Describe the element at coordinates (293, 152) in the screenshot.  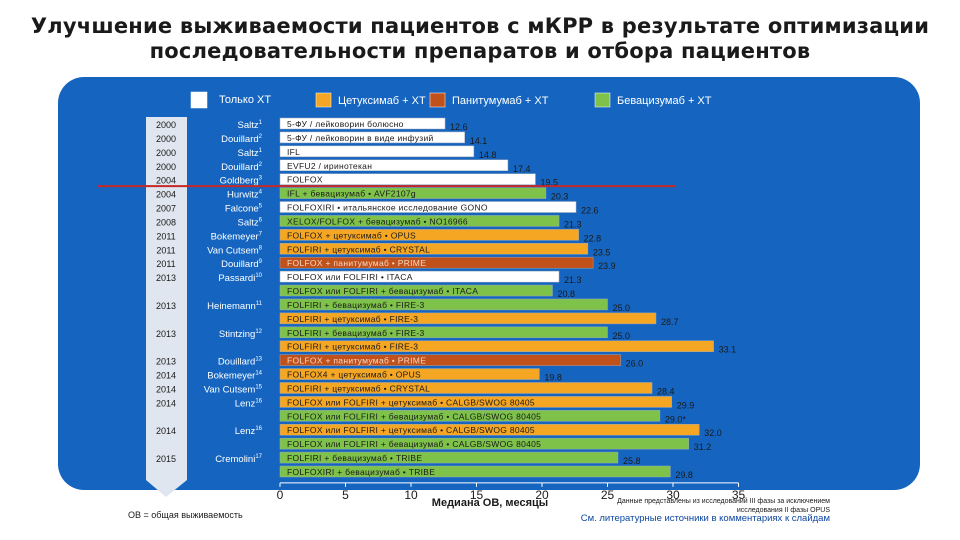
I see `bar-label-2: IFL` at that location.